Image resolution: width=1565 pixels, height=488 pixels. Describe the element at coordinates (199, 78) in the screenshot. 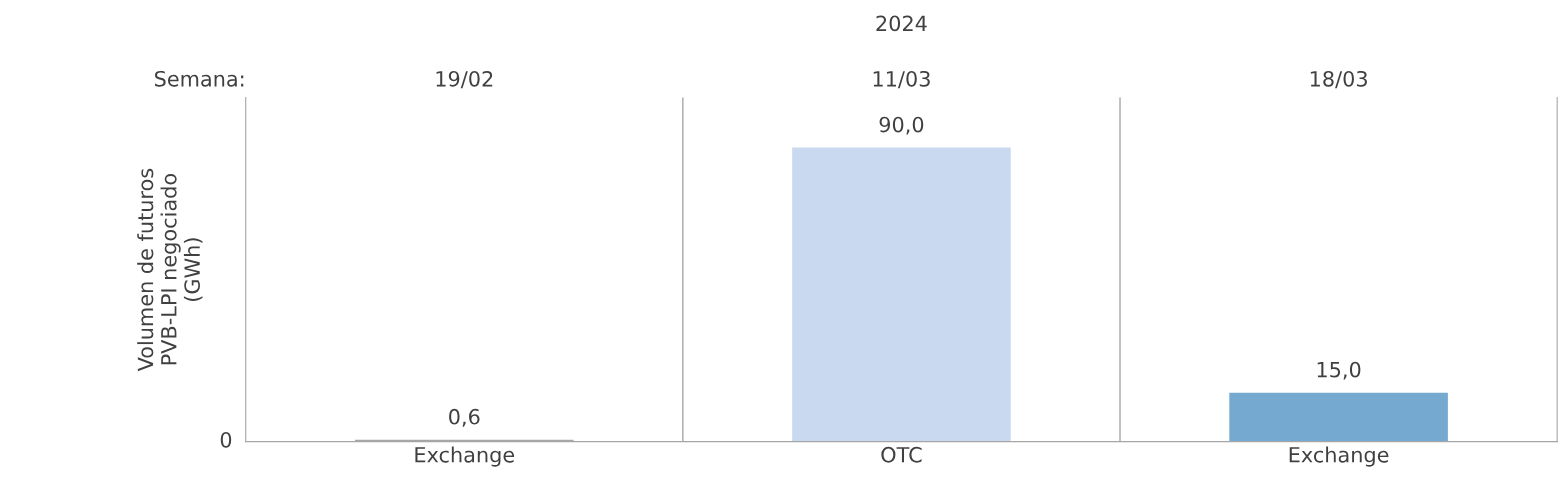

I see `text: Semana:` at that location.